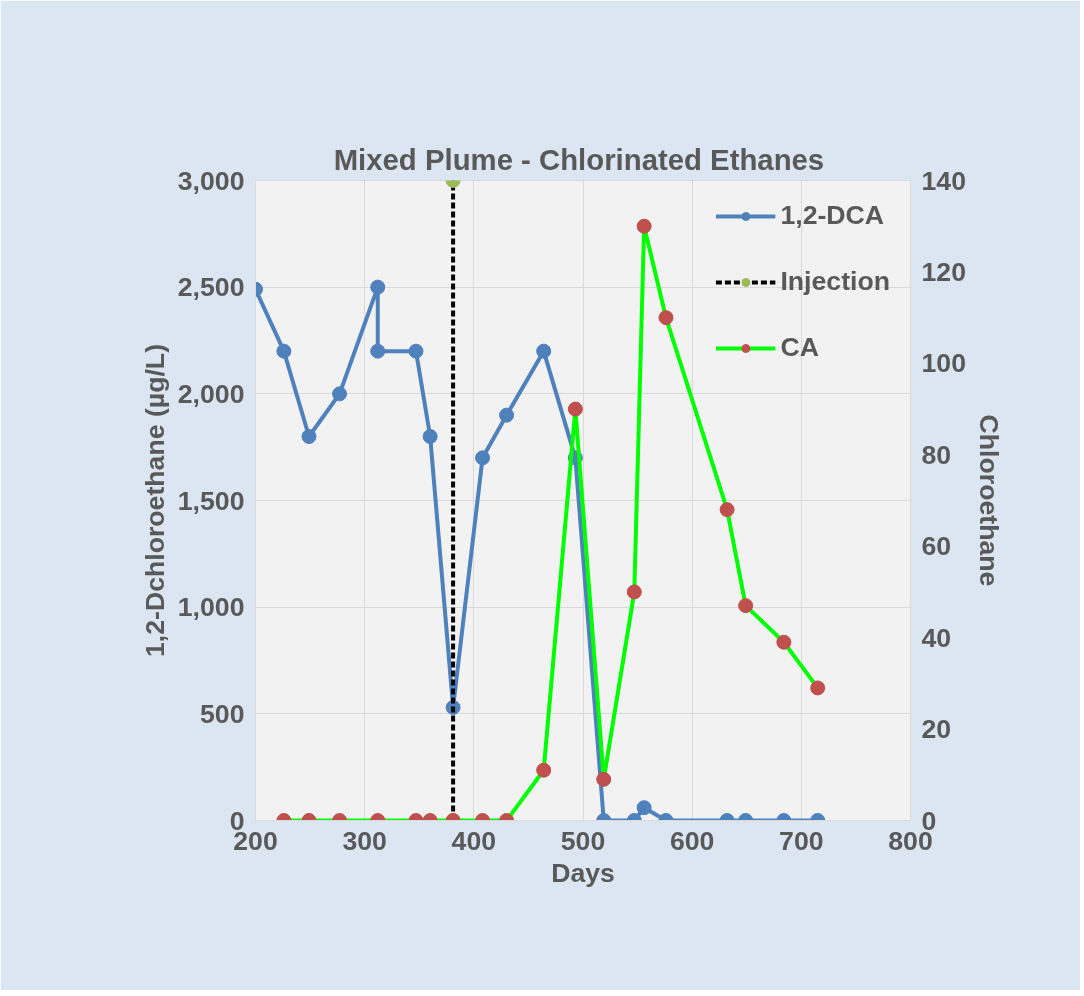 Image resolution: width=1084 pixels, height=996 pixels. I want to click on y-tick-label: 1,000, so click(211, 607).